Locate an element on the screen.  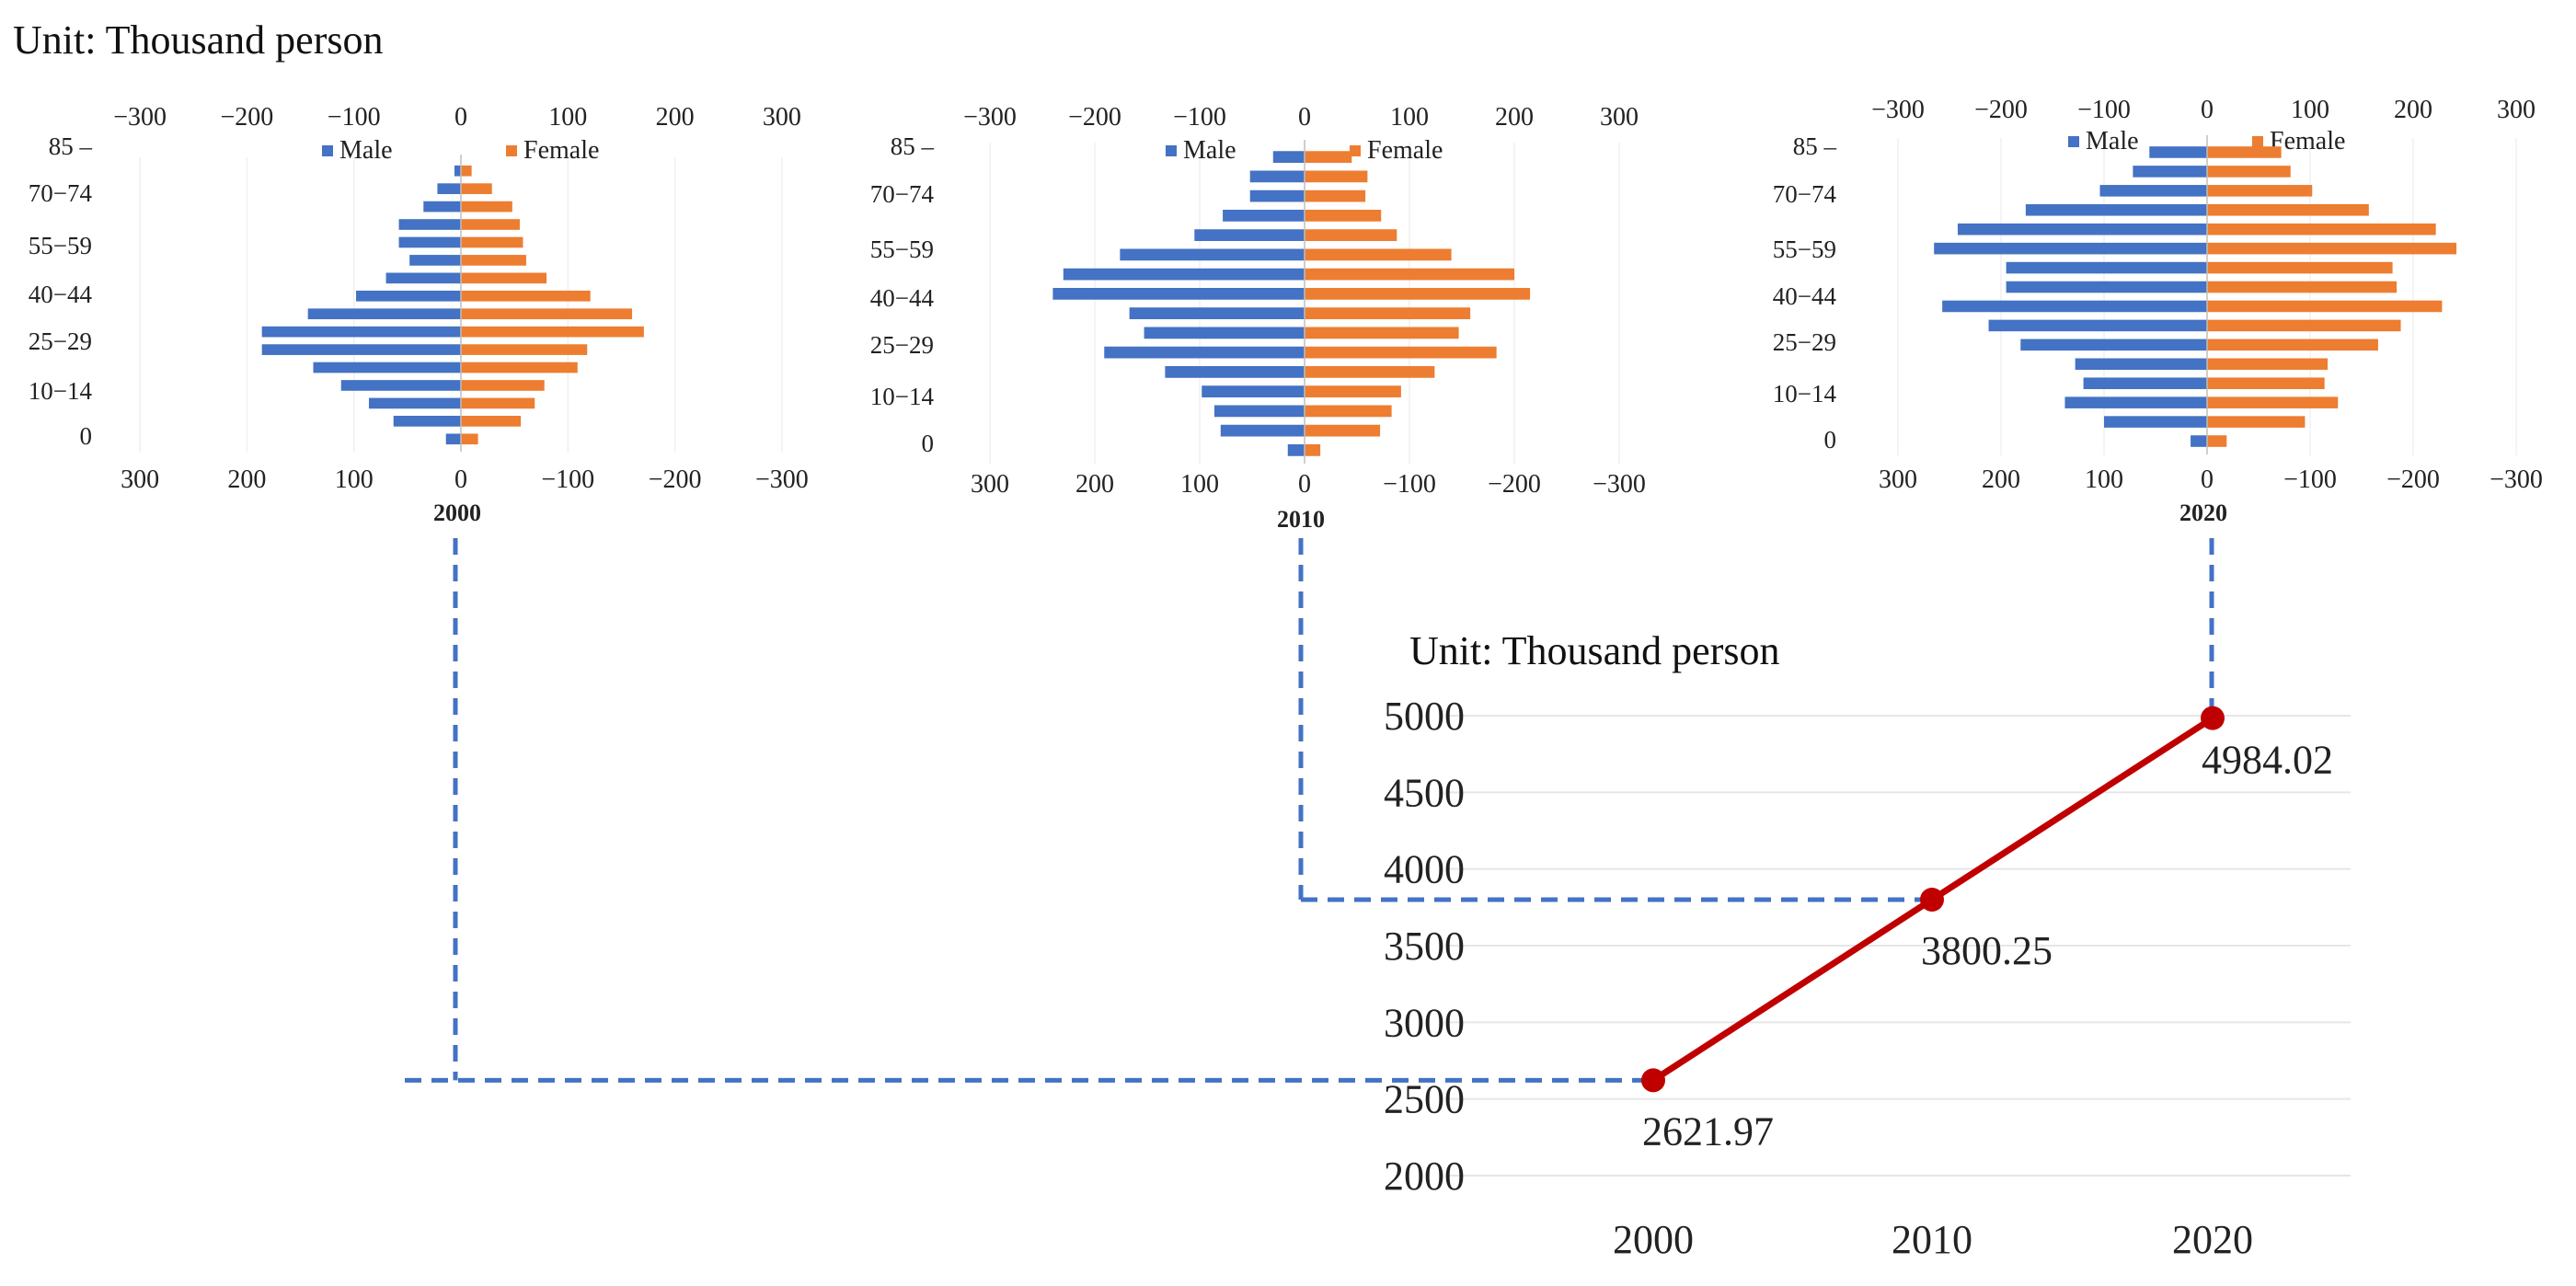
y-tick-label: 4500 is located at coordinates (1424, 792).